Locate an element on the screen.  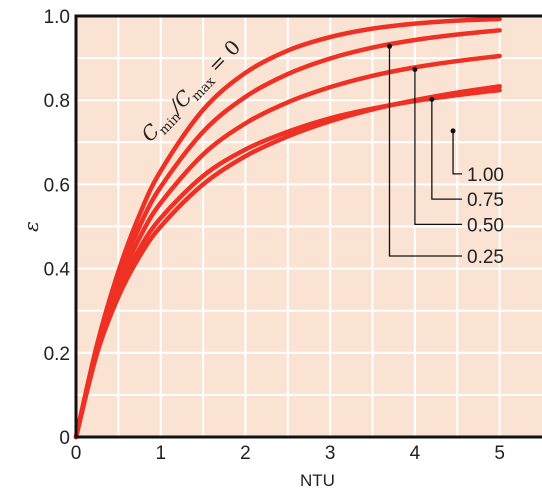
capacity-ratio-label: 0.50 is located at coordinates (485, 225).